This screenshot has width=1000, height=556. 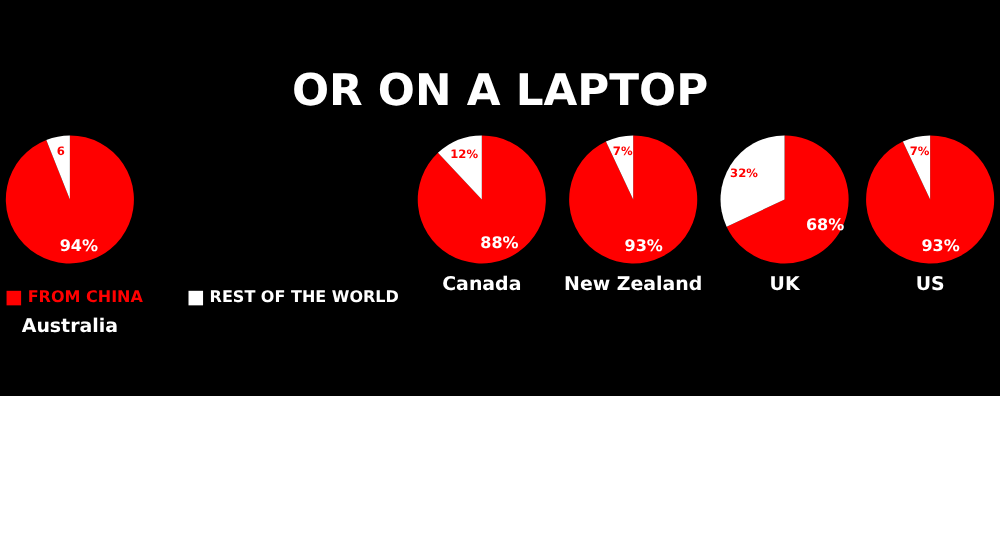 What do you see at coordinates (785, 284) in the screenshot?
I see `text: UK` at bounding box center [785, 284].